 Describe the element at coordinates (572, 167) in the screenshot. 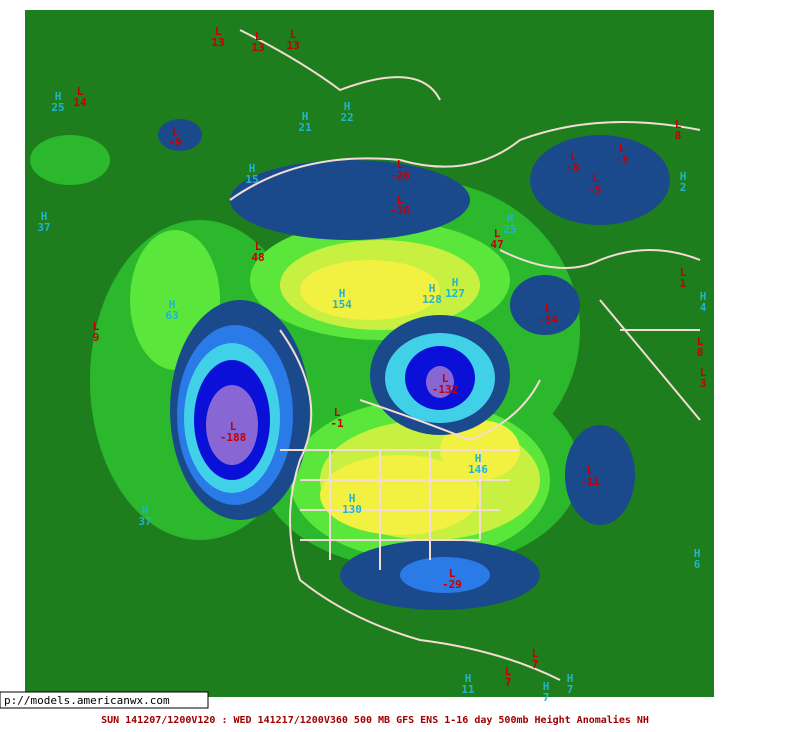

I see `center-value: -8` at that location.